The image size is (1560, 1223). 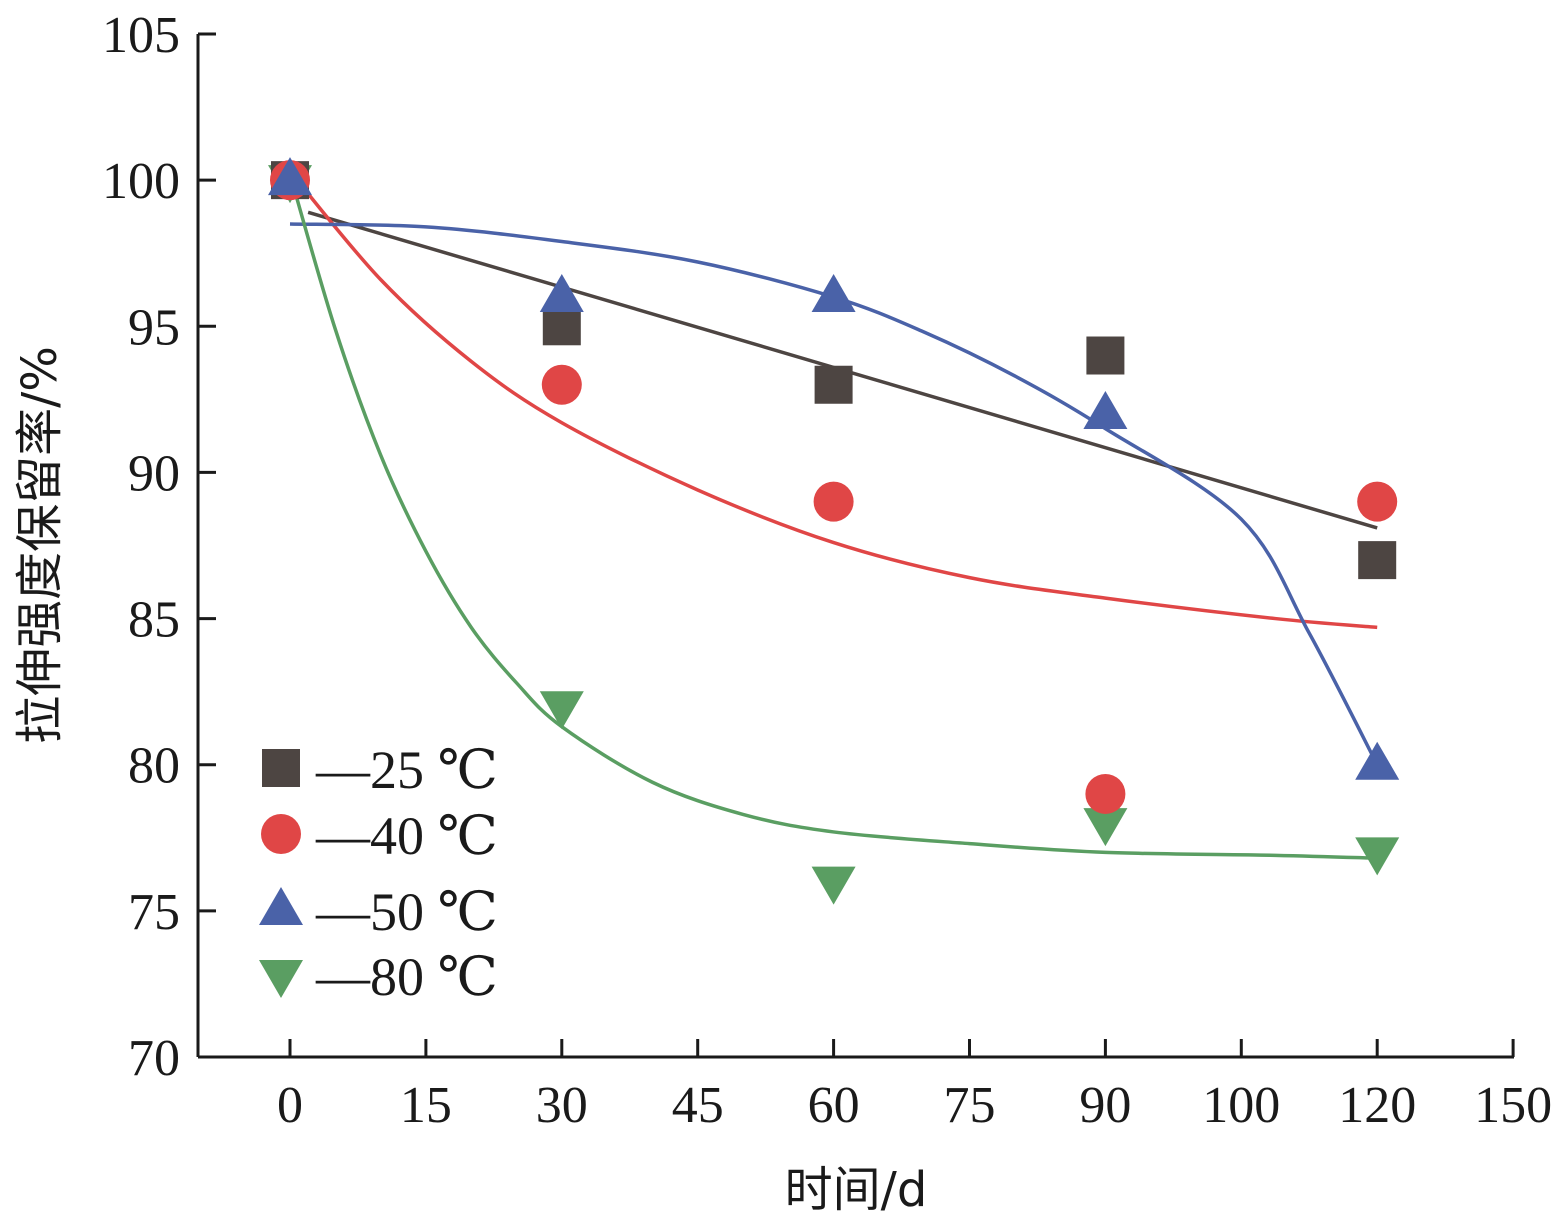 What do you see at coordinates (406, 836) in the screenshot?
I see `legend-label-series-1: —40 ℃` at bounding box center [406, 836].